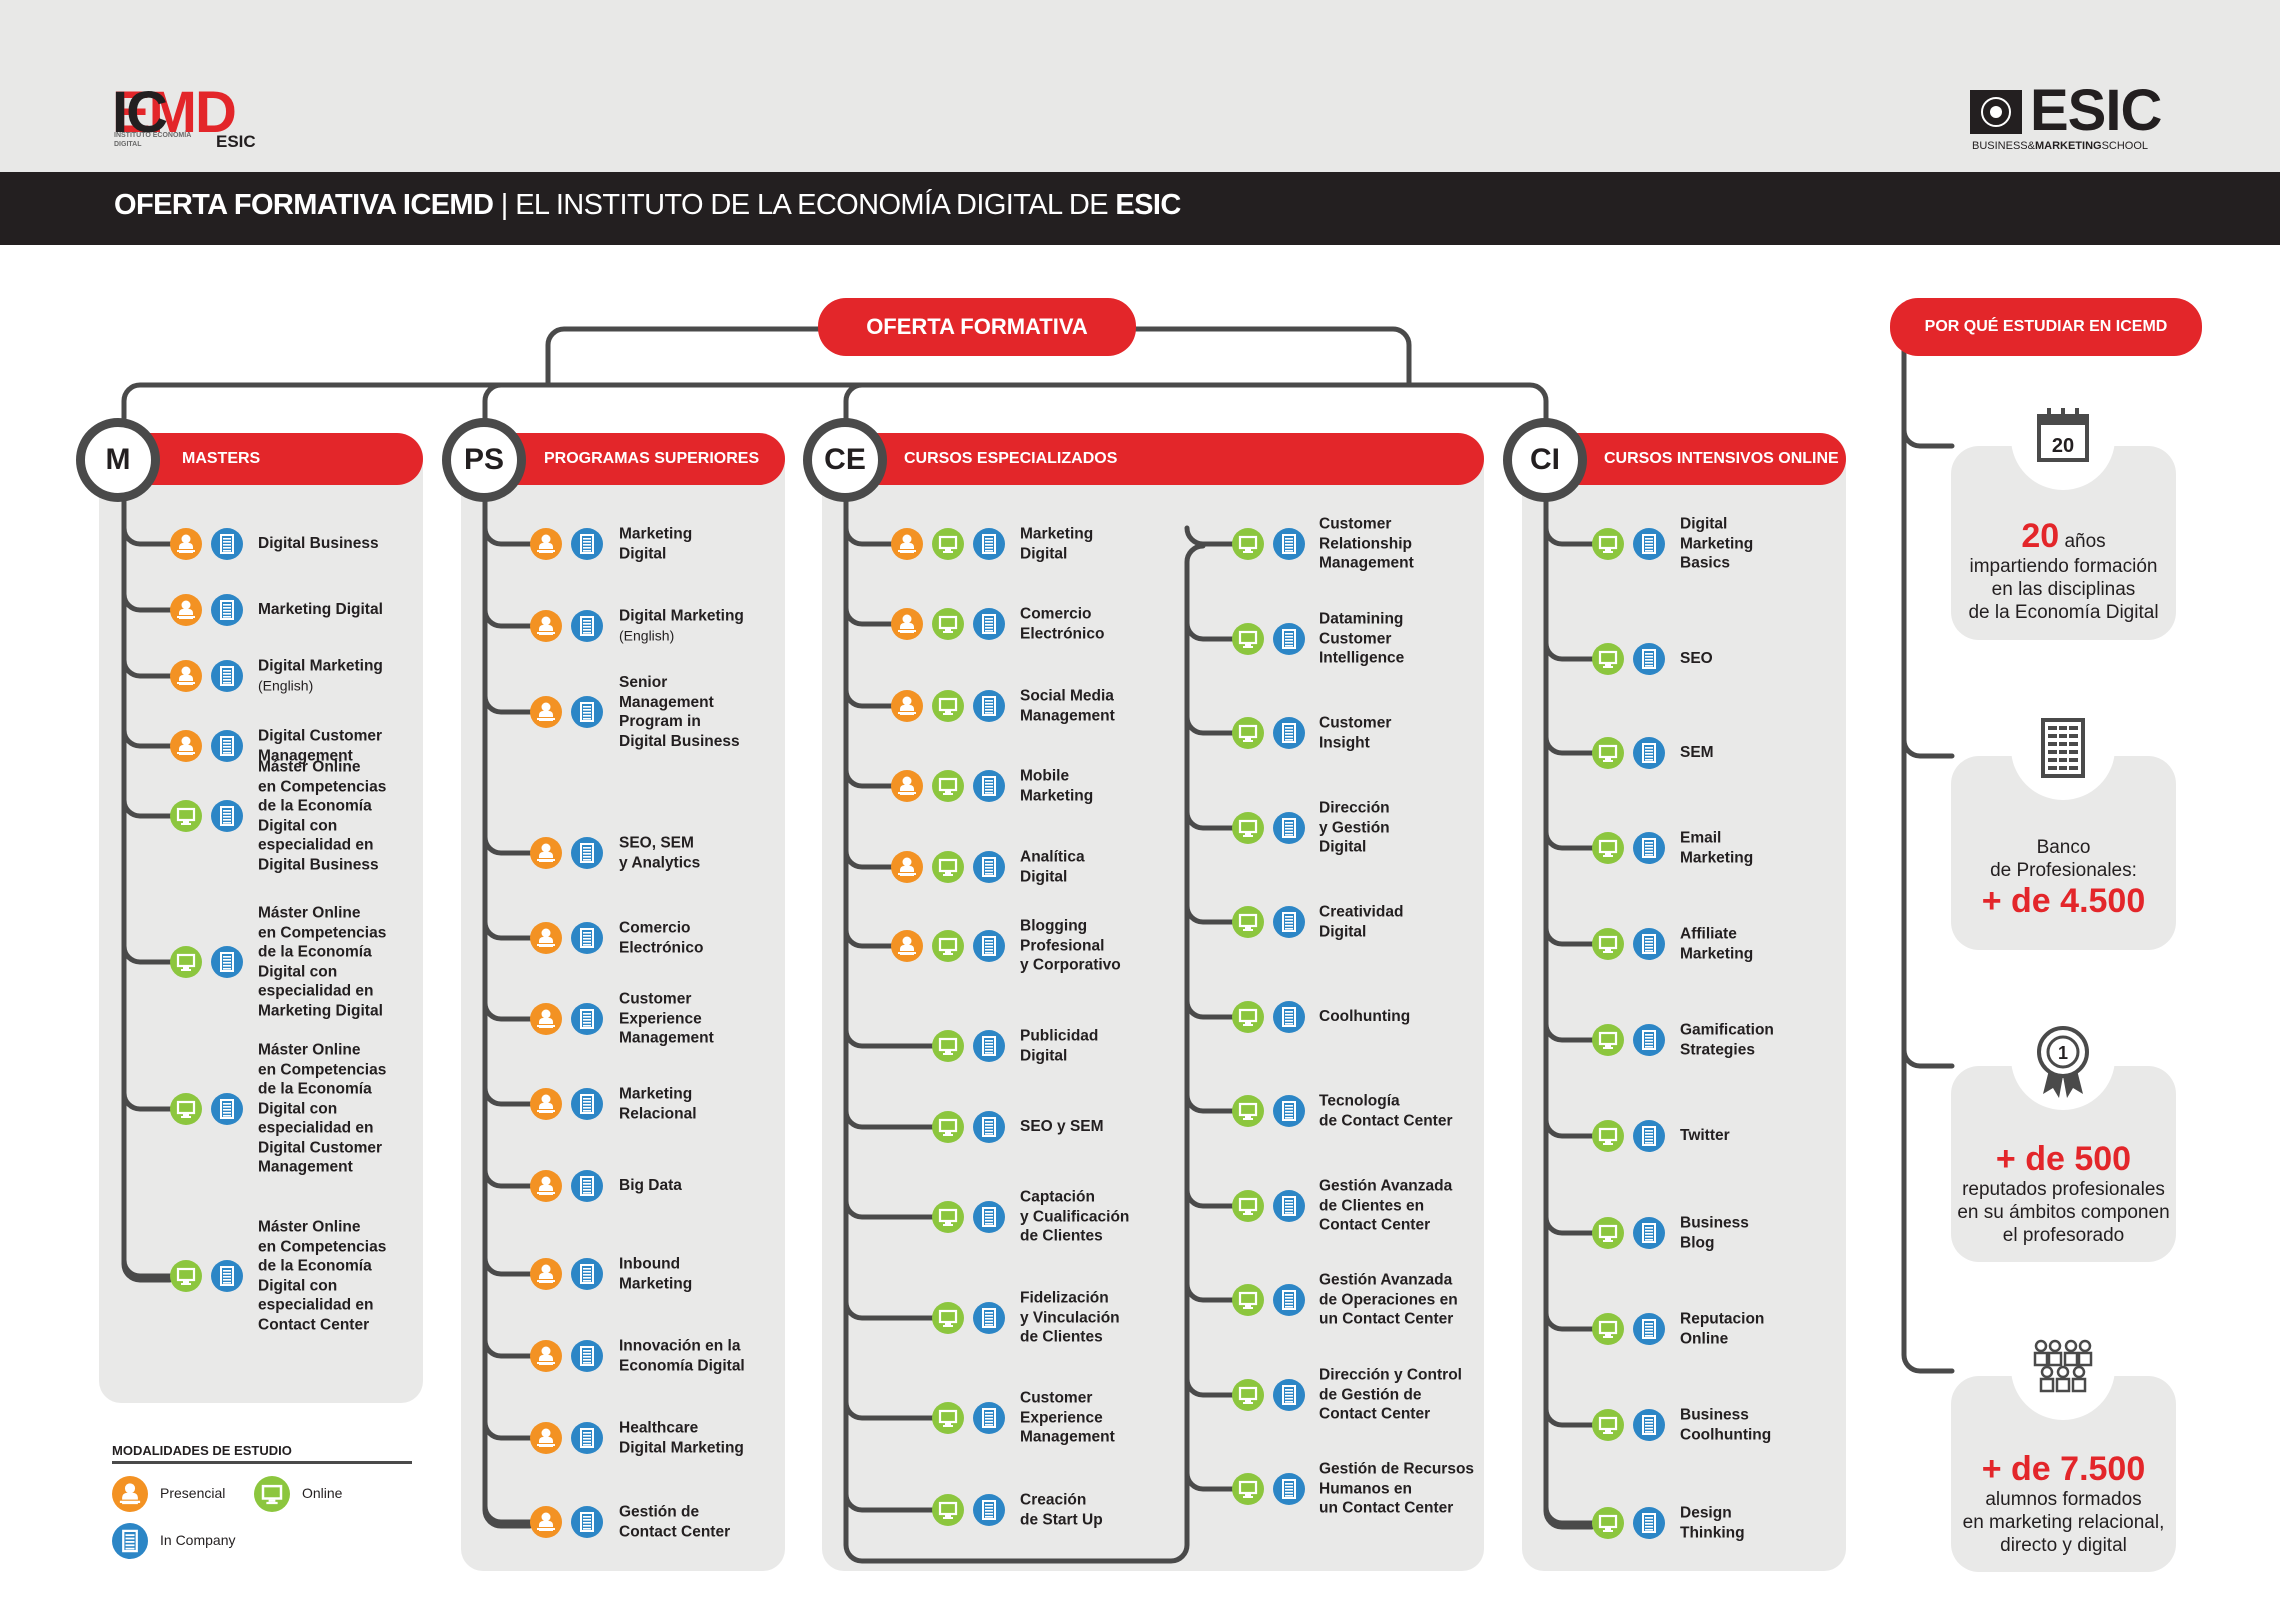 This screenshot has width=2280, height=1624. What do you see at coordinates (658, 1104) in the screenshot?
I see `course-item: Marketing Relacional` at bounding box center [658, 1104].